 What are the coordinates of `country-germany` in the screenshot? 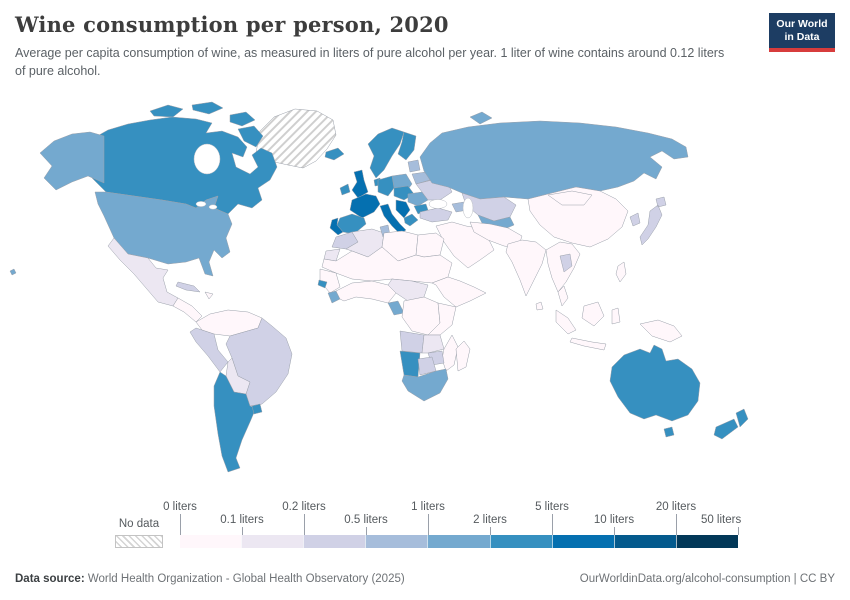 It's located at (386, 186).